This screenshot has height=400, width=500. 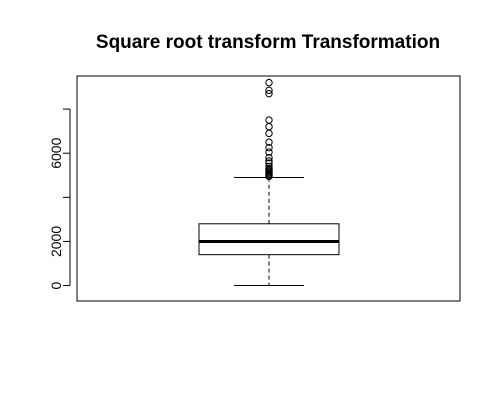 I want to click on chart-title: Square root transform Transformation, so click(x=268, y=42).